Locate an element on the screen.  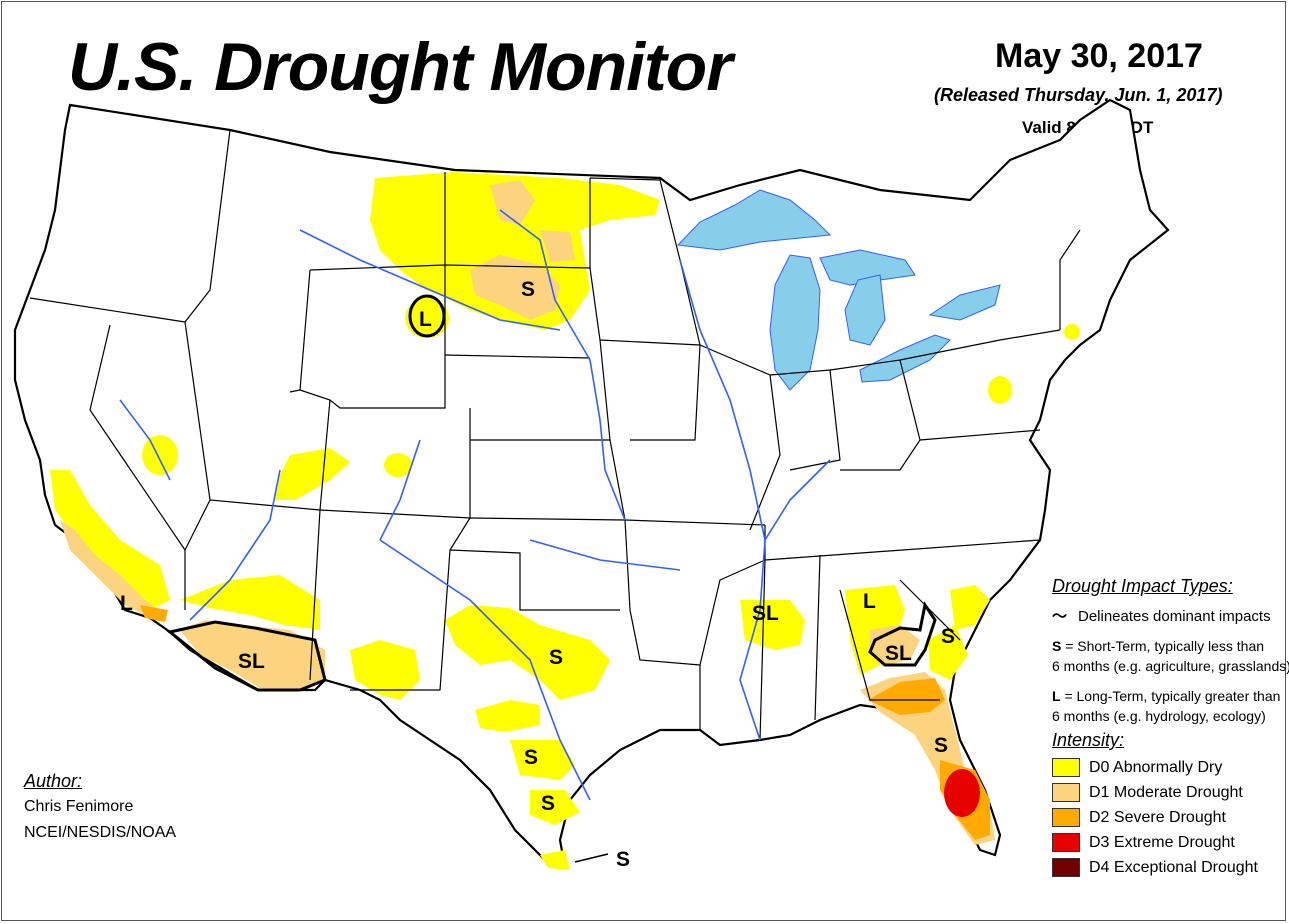
great-lakes is located at coordinates (838, 290).